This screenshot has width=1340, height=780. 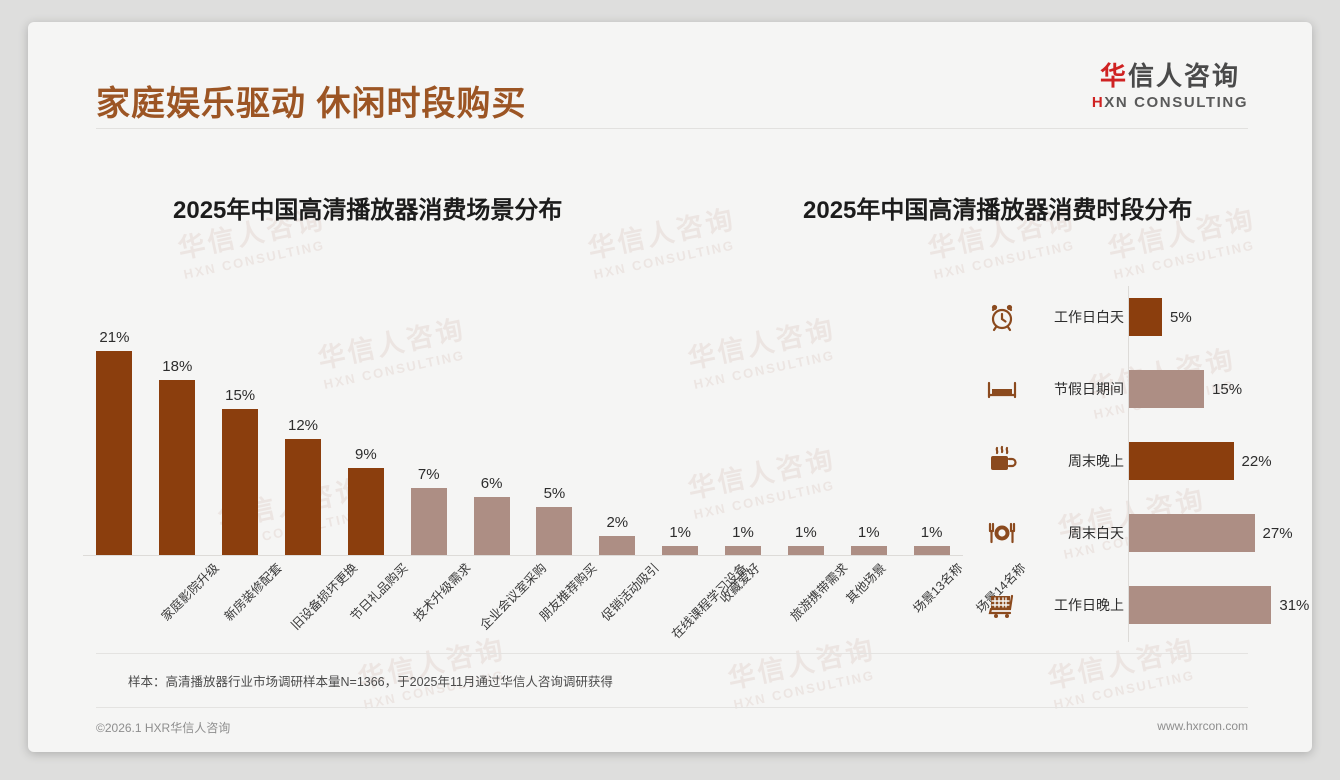 What do you see at coordinates (366, 455) in the screenshot?
I see `scene-bar-value-label: 9%` at bounding box center [366, 455].